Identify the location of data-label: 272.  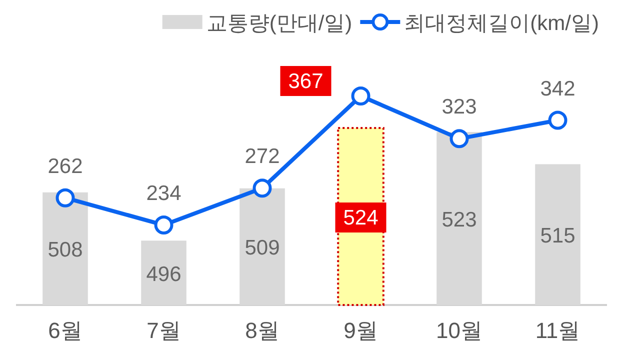
(262, 156).